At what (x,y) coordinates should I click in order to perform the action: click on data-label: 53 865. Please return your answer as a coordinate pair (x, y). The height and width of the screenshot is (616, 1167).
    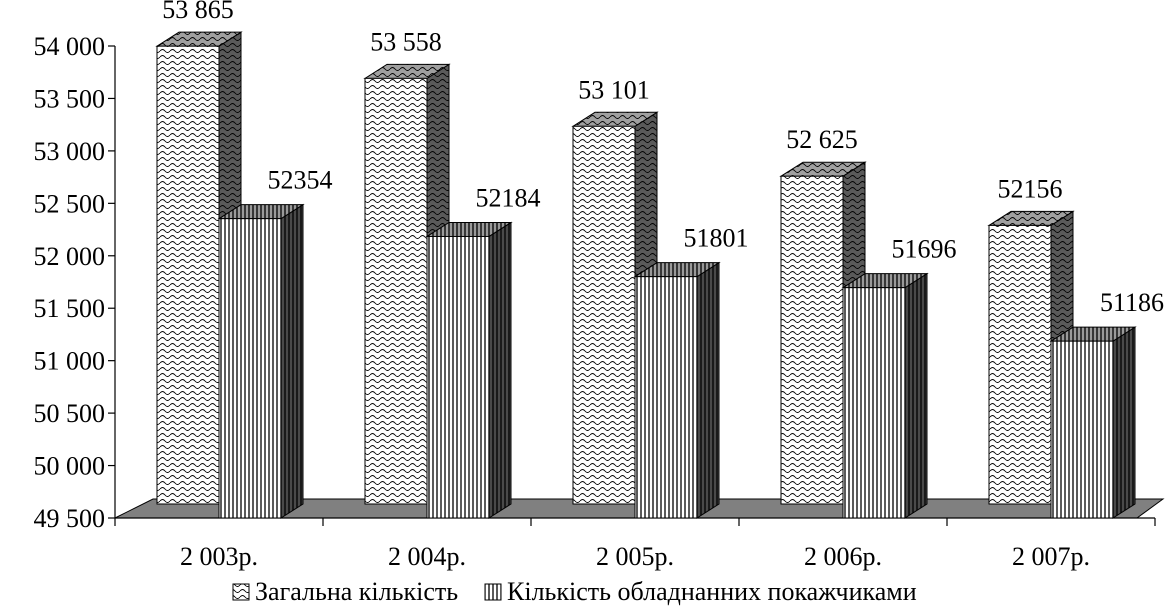
    Looking at the image, I should click on (198, 12).